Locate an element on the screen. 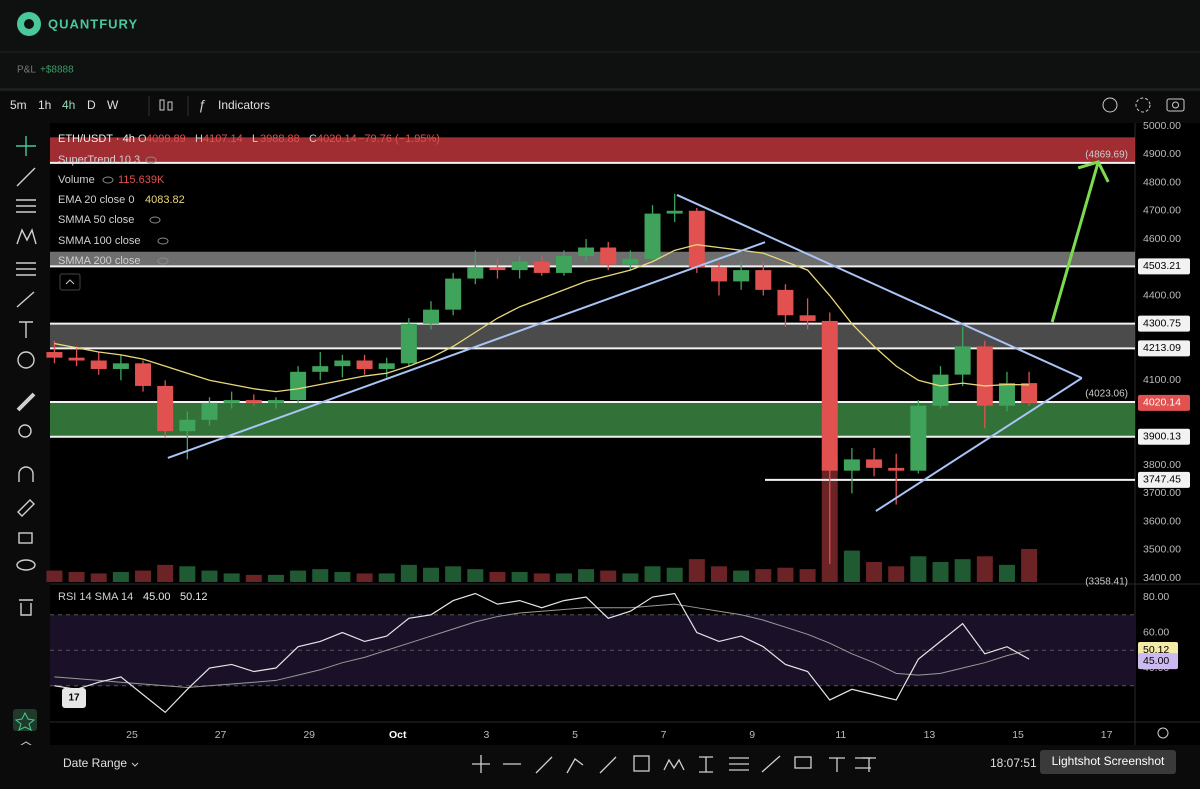  lock-drawing-tool is located at coordinates (26, 508).